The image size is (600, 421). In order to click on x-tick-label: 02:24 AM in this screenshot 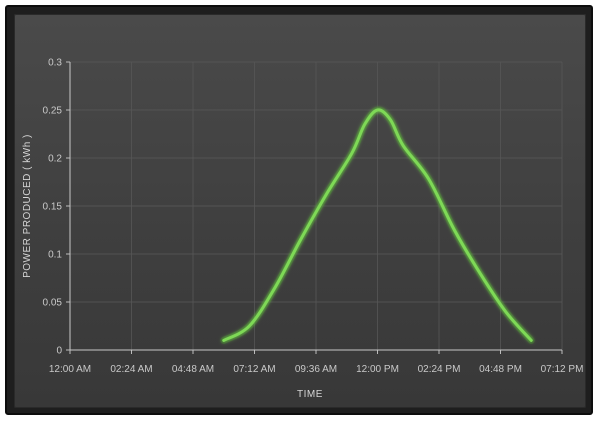, I will do `click(131, 369)`.